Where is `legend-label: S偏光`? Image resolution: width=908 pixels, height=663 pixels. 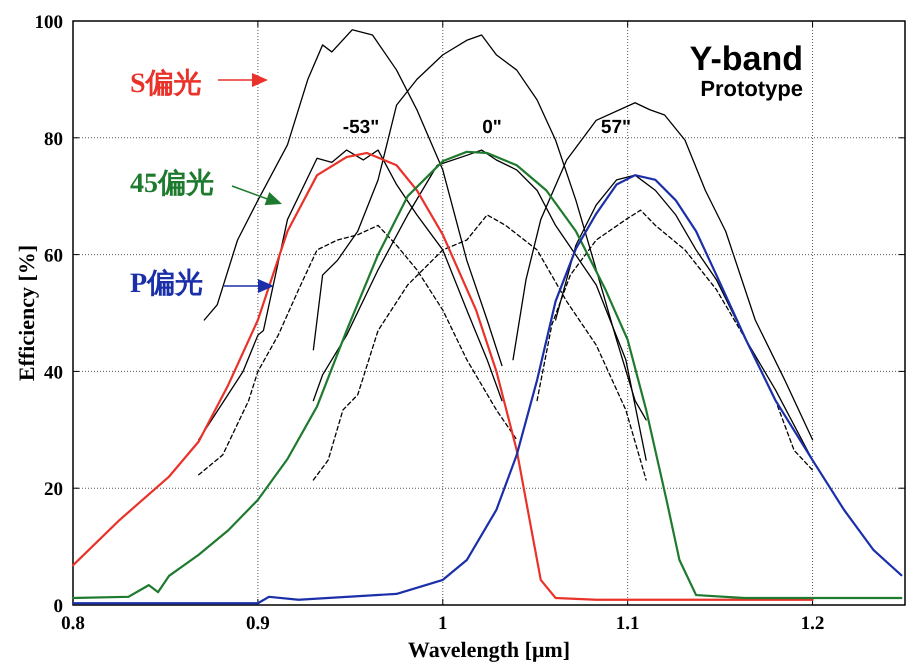 legend-label: S偏光 is located at coordinates (166, 83).